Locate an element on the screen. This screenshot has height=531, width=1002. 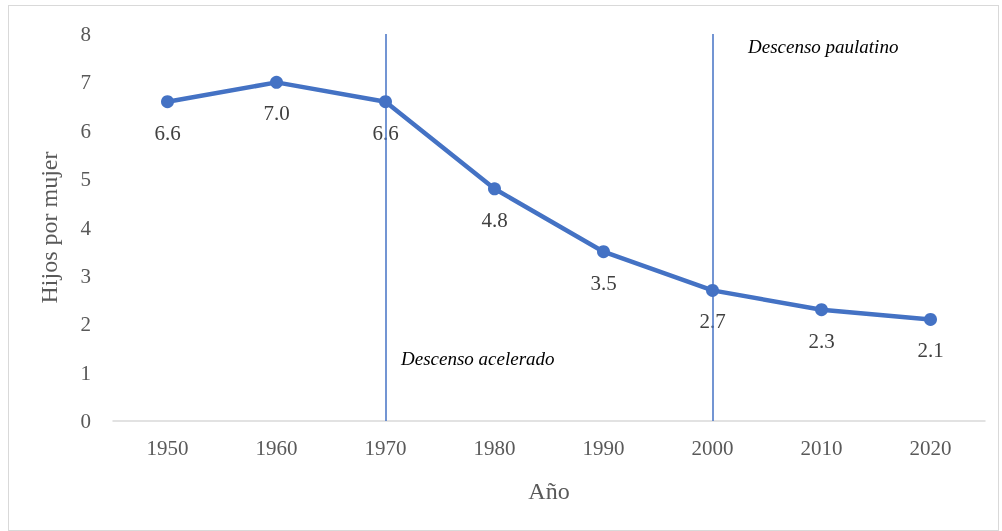
x-tick-label: 1970 is located at coordinates (385, 447).